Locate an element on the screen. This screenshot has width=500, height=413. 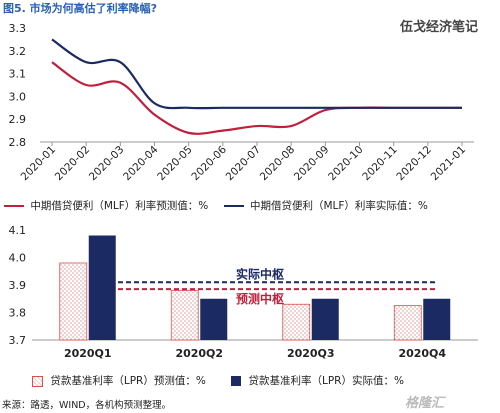
line-xtick-label: 2020-04 is located at coordinates (141, 163).